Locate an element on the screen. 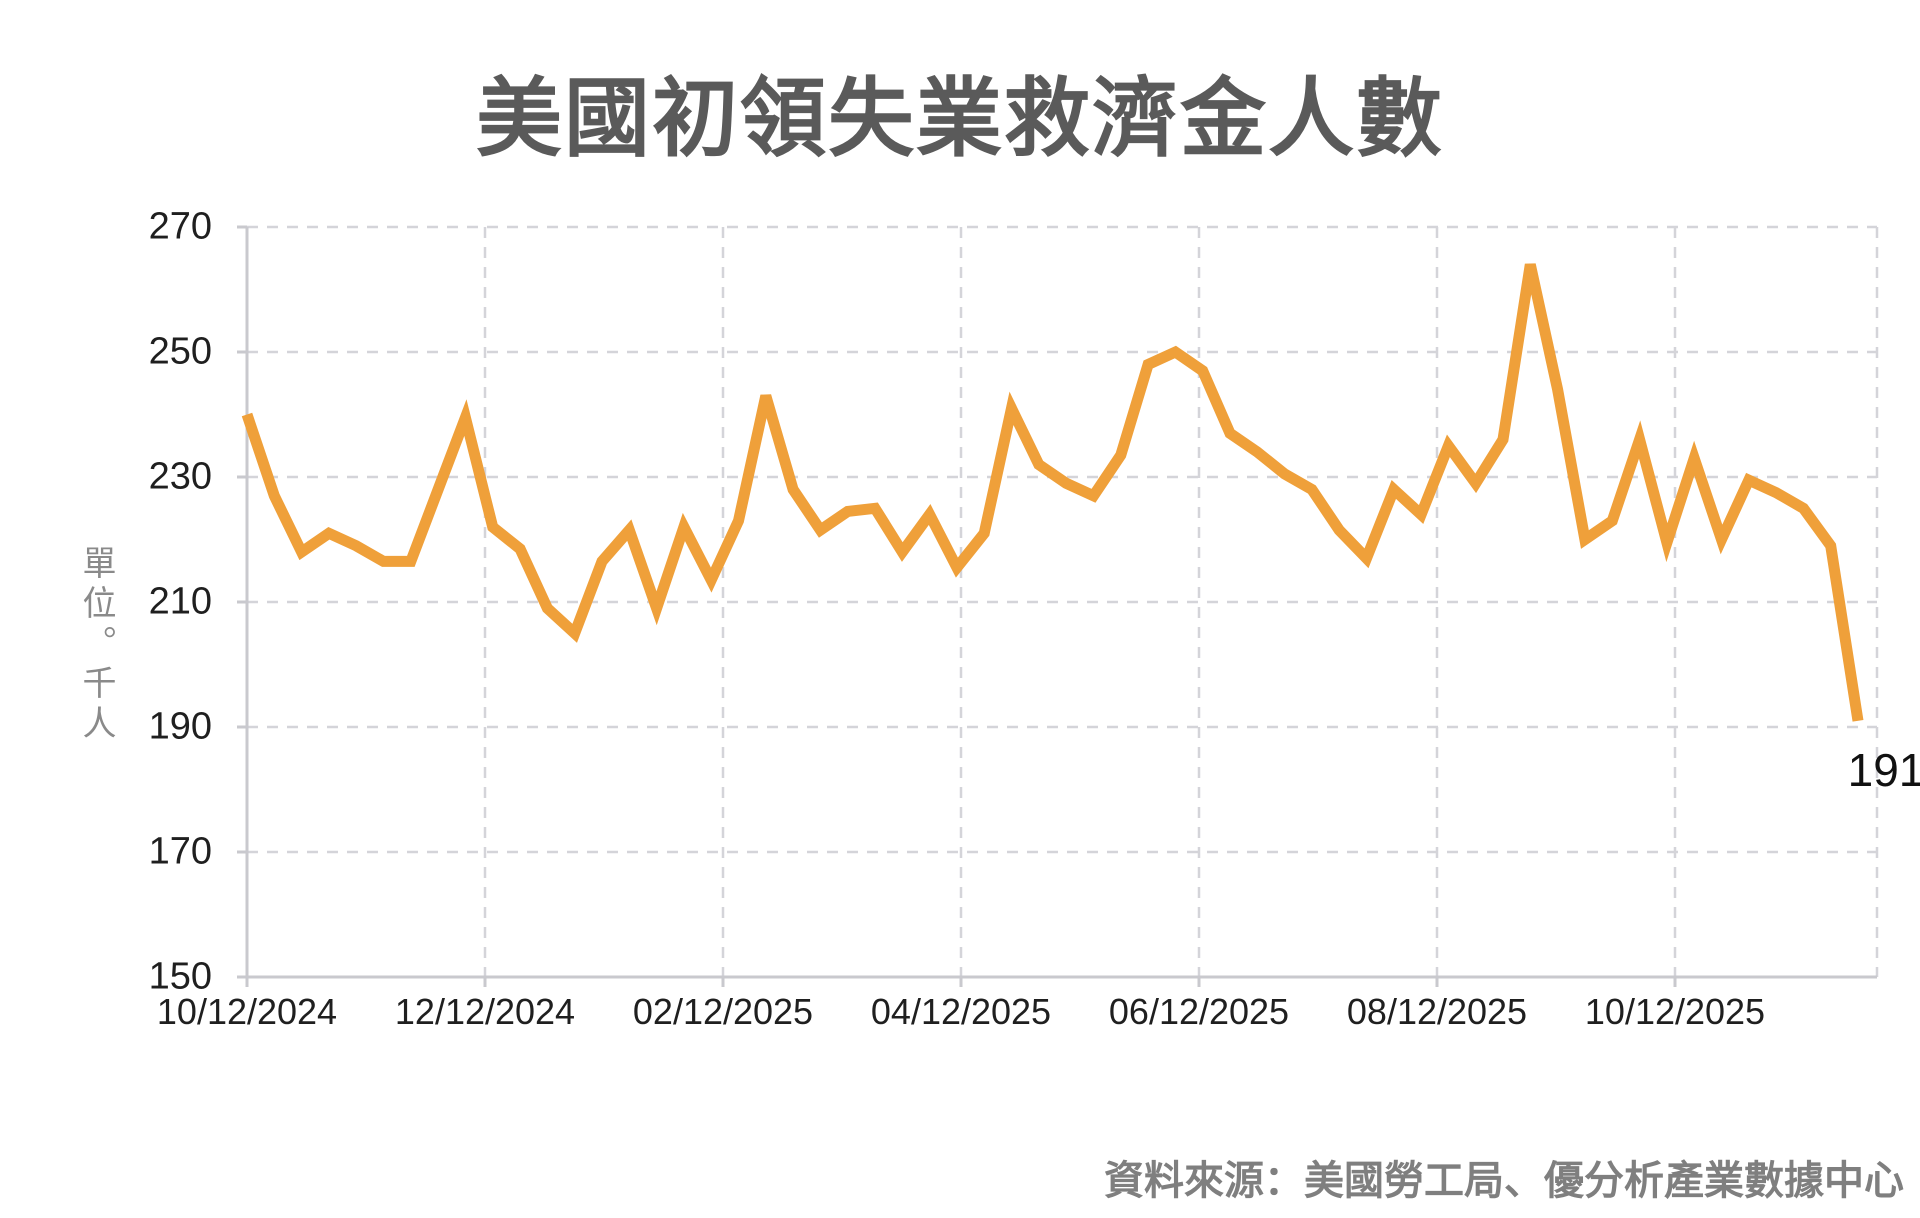  y-tick-label-150: 150 is located at coordinates (180, 976).